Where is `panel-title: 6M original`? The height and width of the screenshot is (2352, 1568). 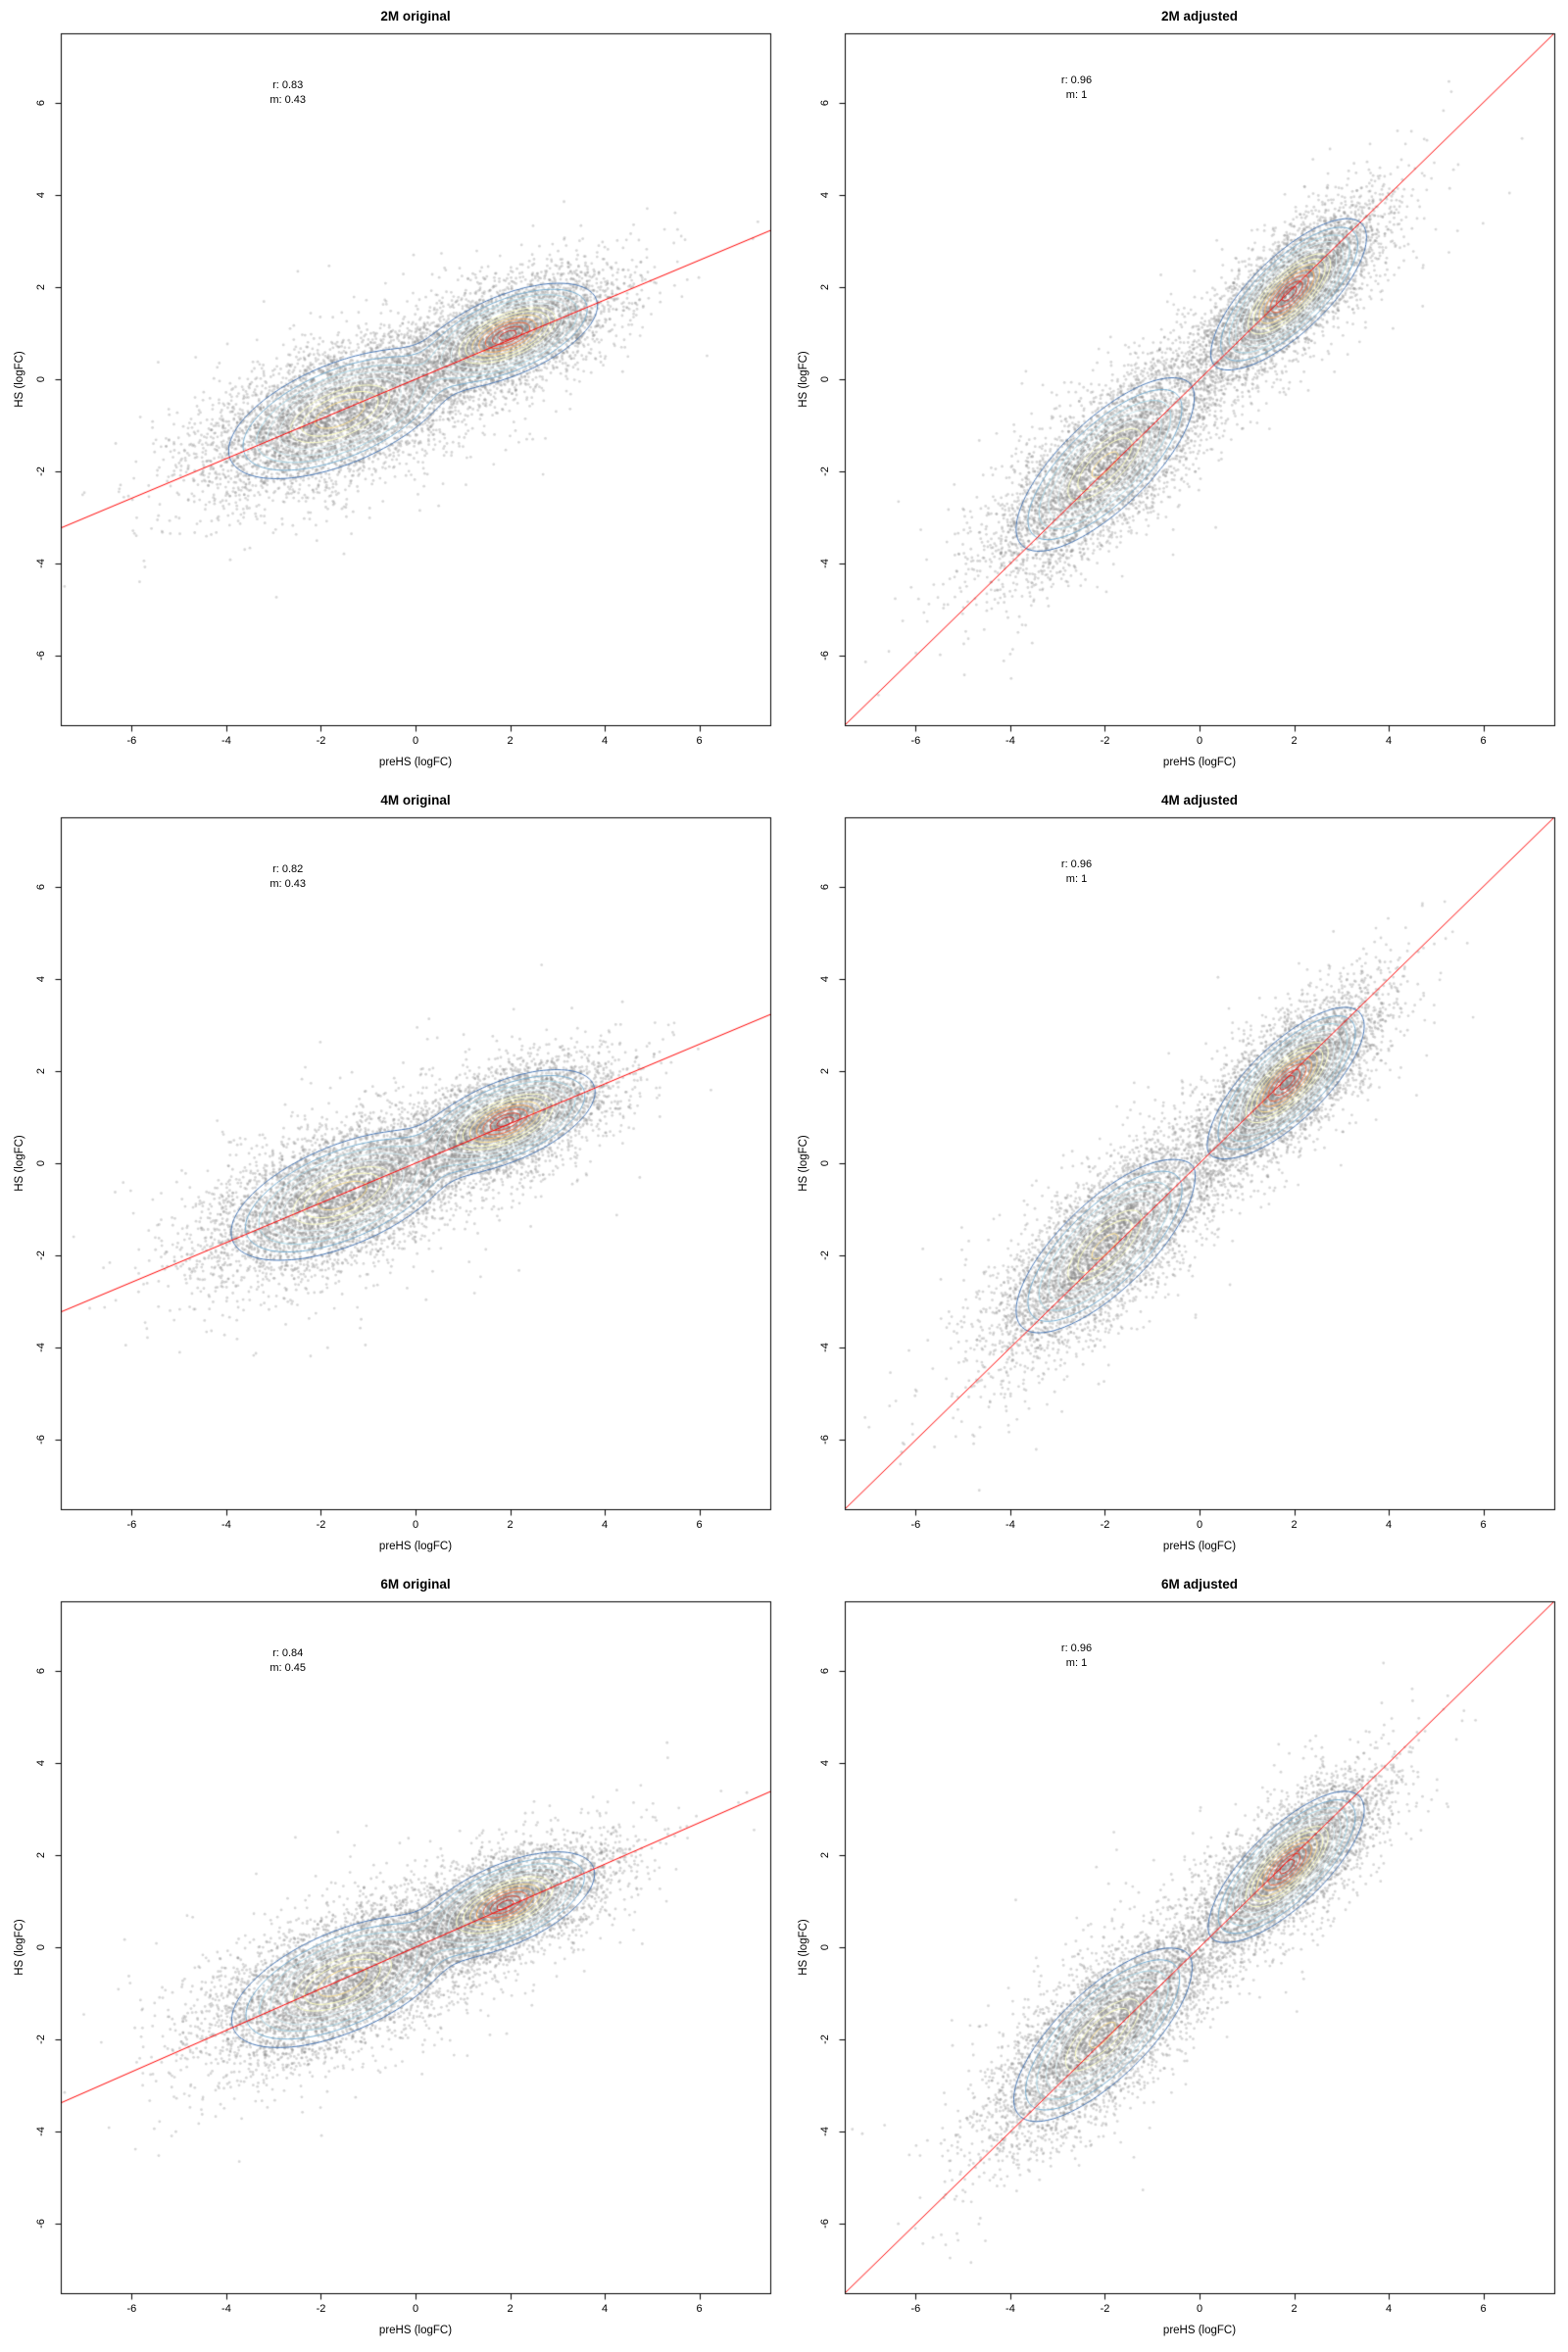 panel-title: 6M original is located at coordinates (415, 1584).